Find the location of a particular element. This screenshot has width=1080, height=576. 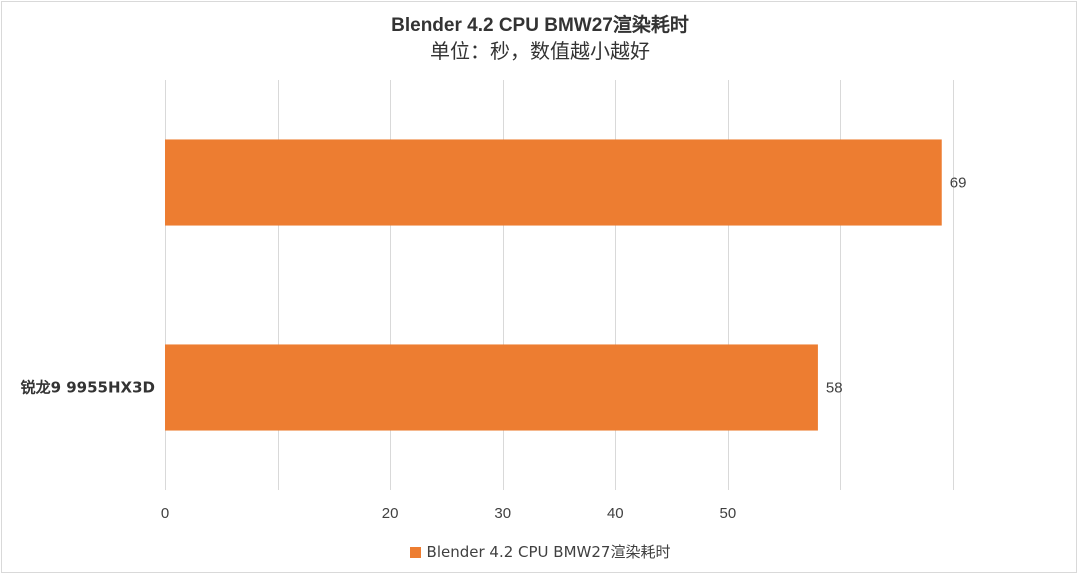

chart-title: Blender 4.2 CPU BMW27渲染耗时 is located at coordinates (540, 25).